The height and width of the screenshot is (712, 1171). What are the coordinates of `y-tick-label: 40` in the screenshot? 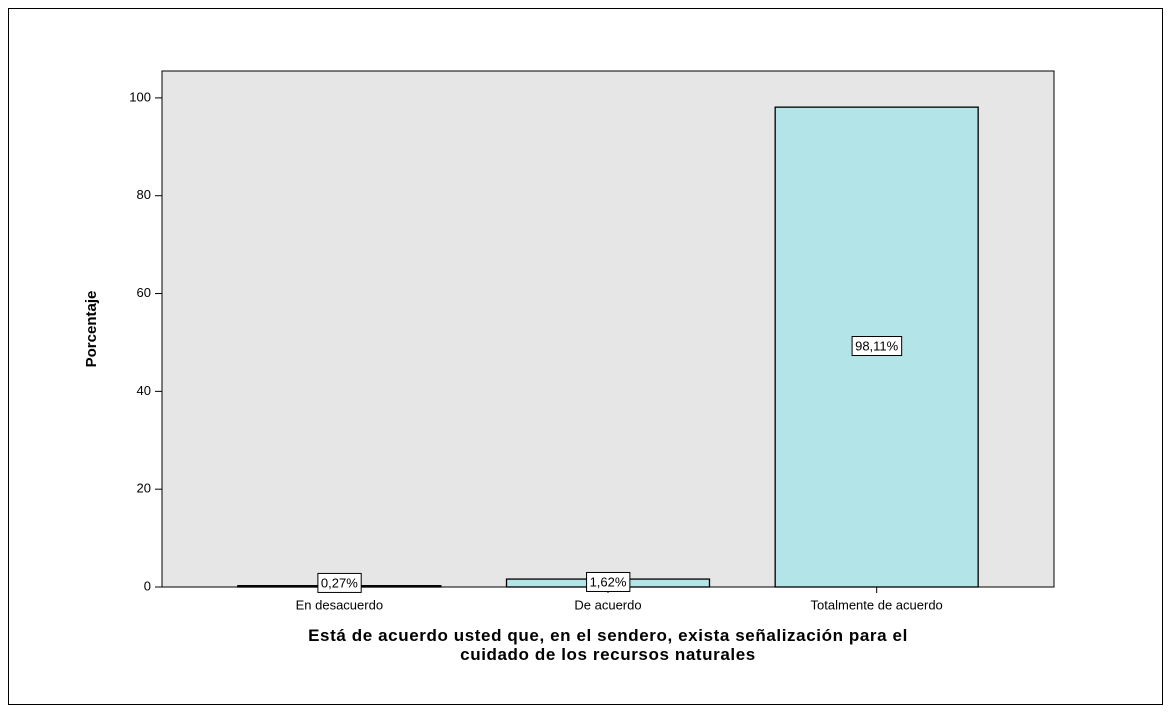 It's located at (144, 390).